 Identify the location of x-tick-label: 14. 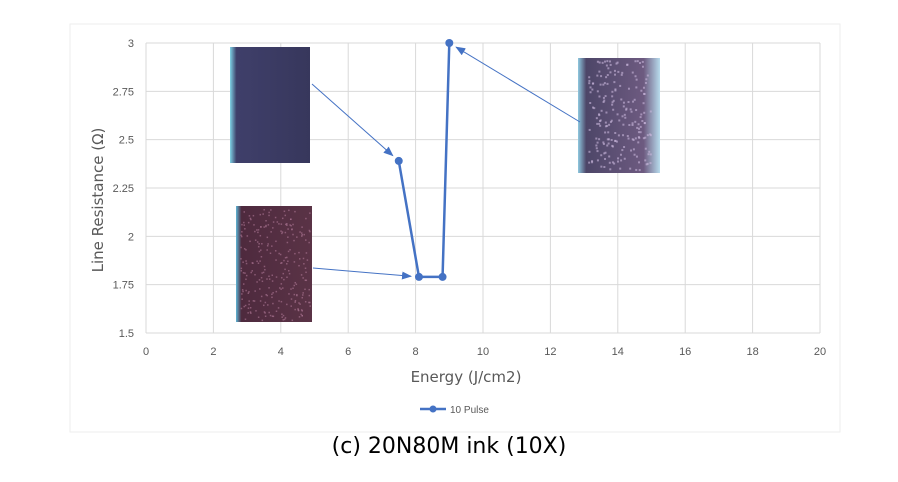
(618, 352).